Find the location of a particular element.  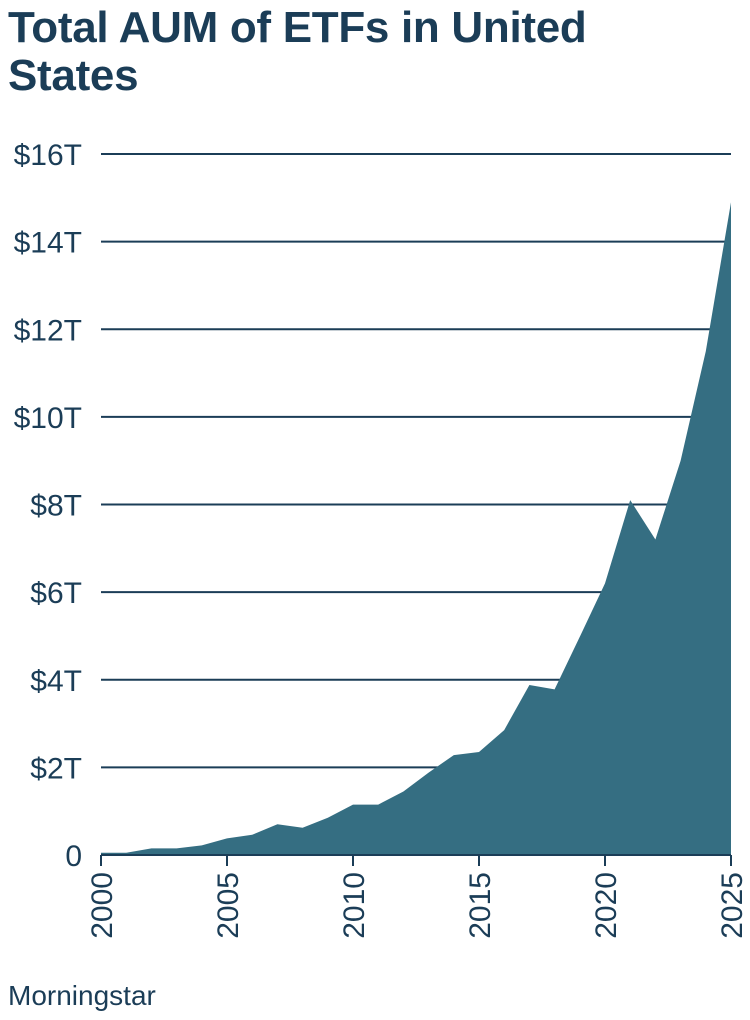

x-tick-label: 2000 is located at coordinates (102, 905).